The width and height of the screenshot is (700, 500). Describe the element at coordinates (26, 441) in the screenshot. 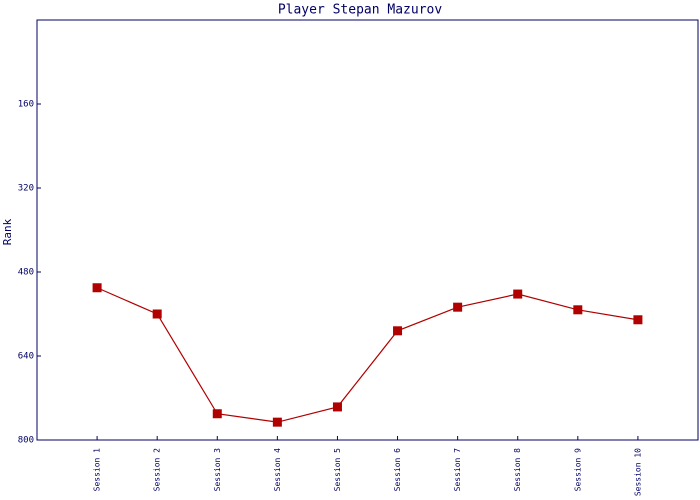

I see `y-tick-label: 800` at that location.